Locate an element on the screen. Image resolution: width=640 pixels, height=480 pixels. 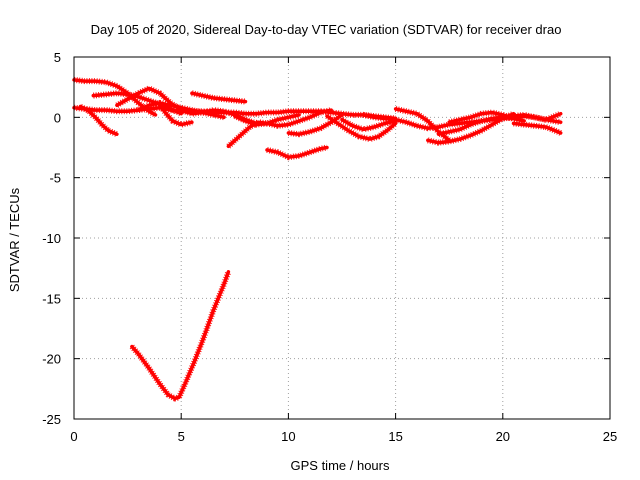
x-tick-label: 15 is located at coordinates (395, 436).